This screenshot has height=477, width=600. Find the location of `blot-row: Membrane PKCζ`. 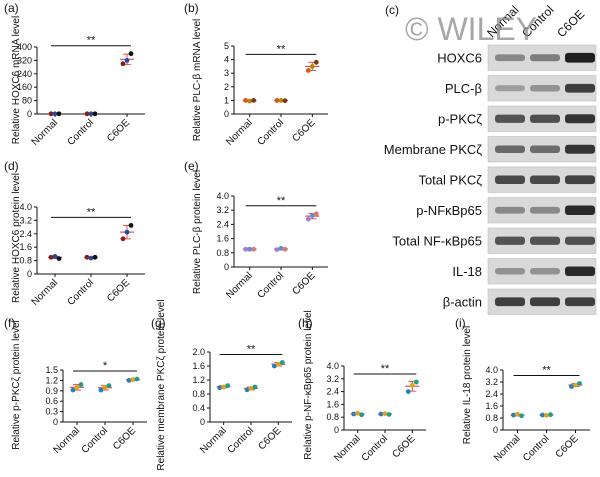

blot-row: Membrane PKCζ is located at coordinates (490, 149).